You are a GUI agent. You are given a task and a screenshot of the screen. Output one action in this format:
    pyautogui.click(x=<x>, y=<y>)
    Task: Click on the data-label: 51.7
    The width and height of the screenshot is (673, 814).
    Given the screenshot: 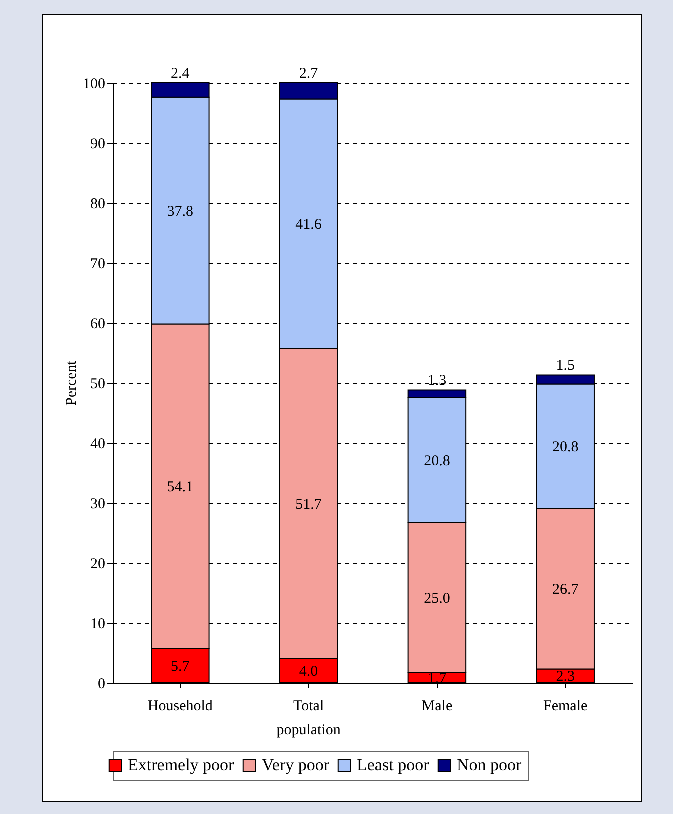 What is the action you would take?
    pyautogui.click(x=309, y=504)
    